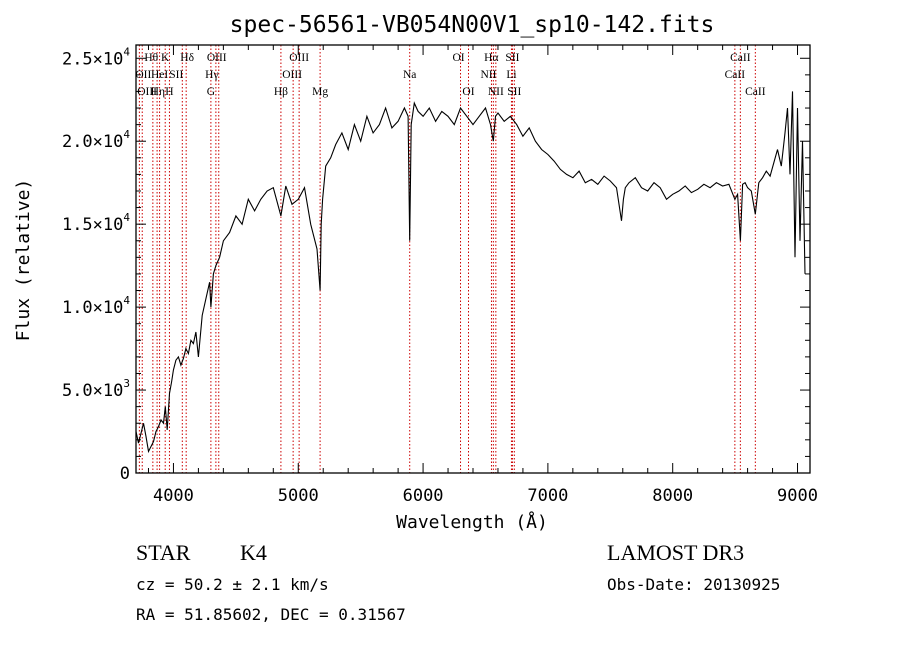 The width and height of the screenshot is (900, 649). What do you see at coordinates (797, 496) in the screenshot?
I see `x-tick-label-5: 9000` at bounding box center [797, 496].